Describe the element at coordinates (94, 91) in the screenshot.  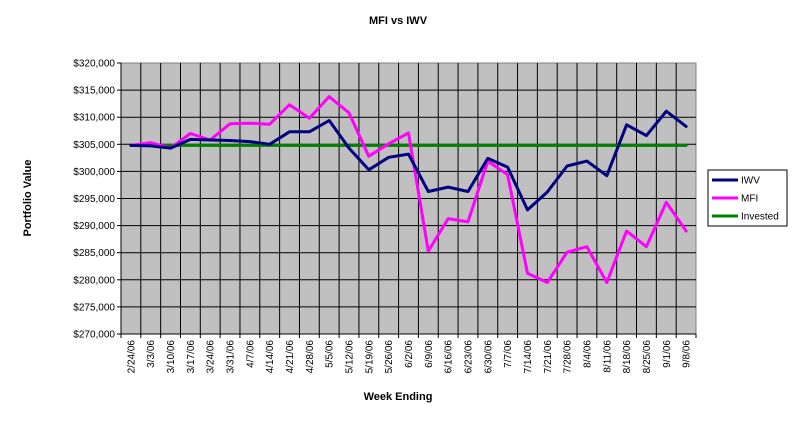
I see `y-tick-label: $315,000` at that location.